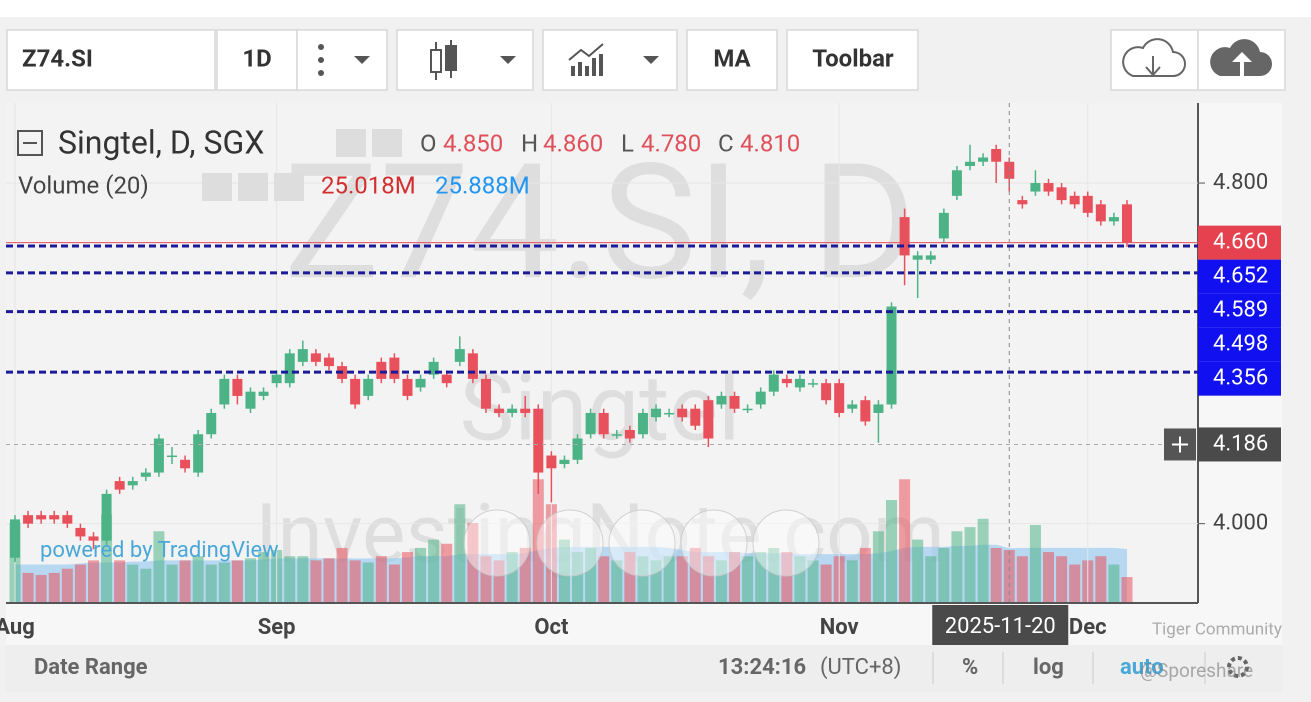  Describe the element at coordinates (465, 60) in the screenshot. I see `chart-type-button` at that location.